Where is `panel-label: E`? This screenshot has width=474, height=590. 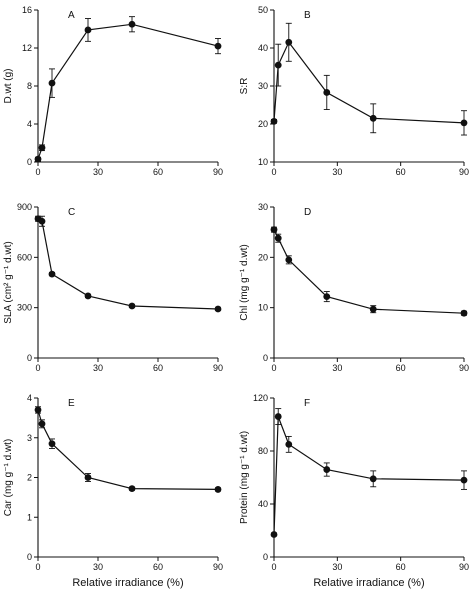
panel-label: E is located at coordinates (71, 403).